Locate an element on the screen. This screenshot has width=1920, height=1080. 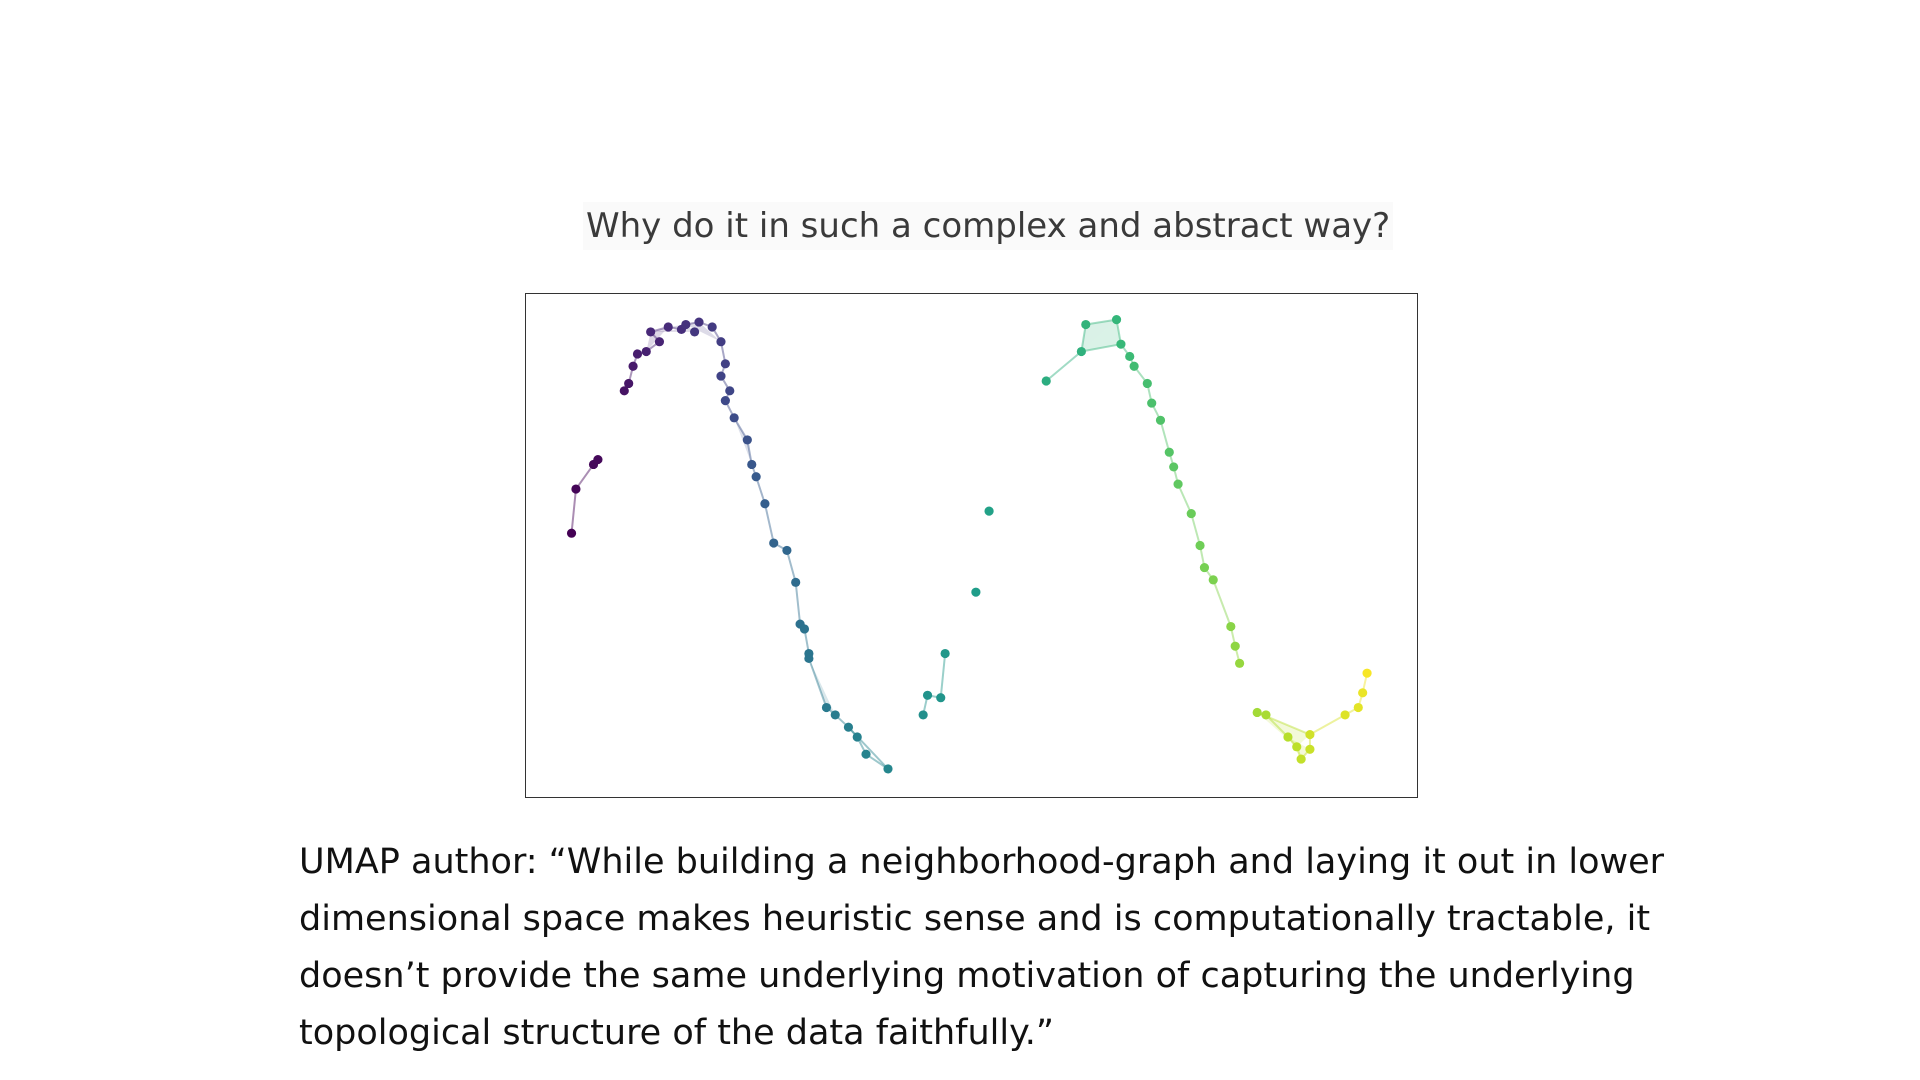
simplex-faces-layer is located at coordinates (978, 539).